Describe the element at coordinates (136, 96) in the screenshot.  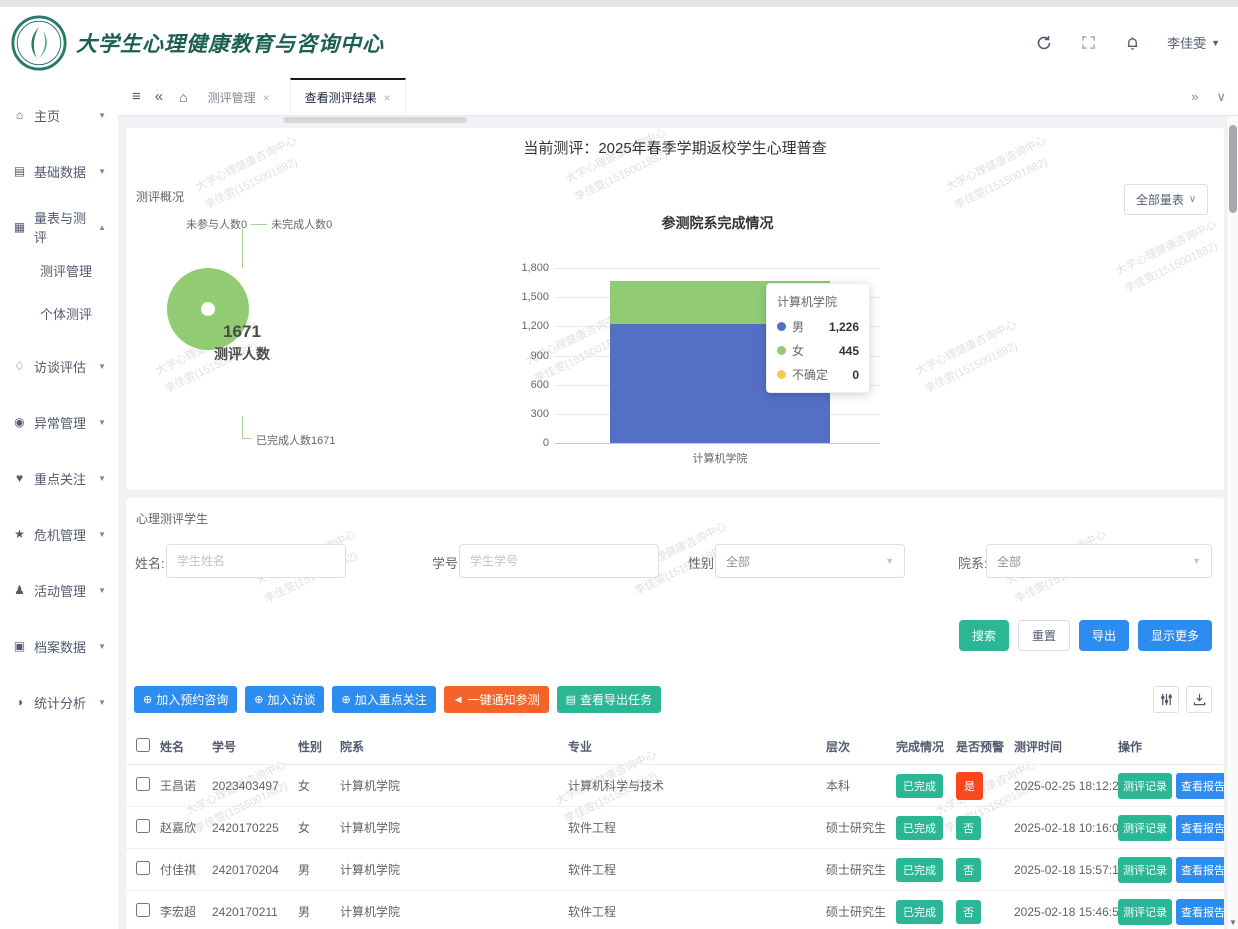
I see `menu-icon: ≡` at that location.